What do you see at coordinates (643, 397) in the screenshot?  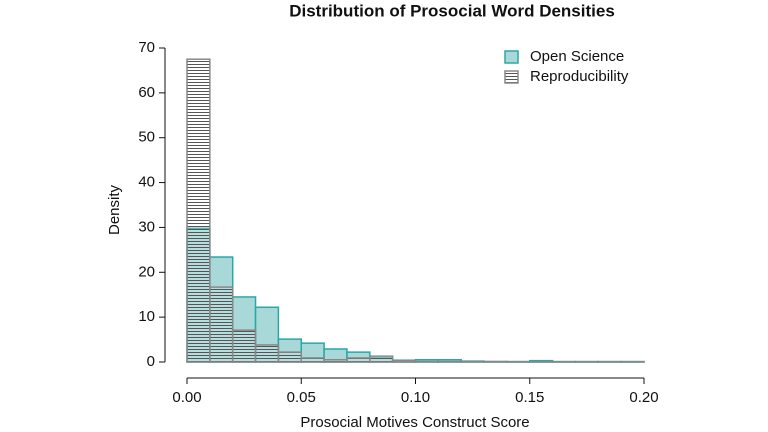 I see `x-tick-label: 0.20` at bounding box center [643, 397].